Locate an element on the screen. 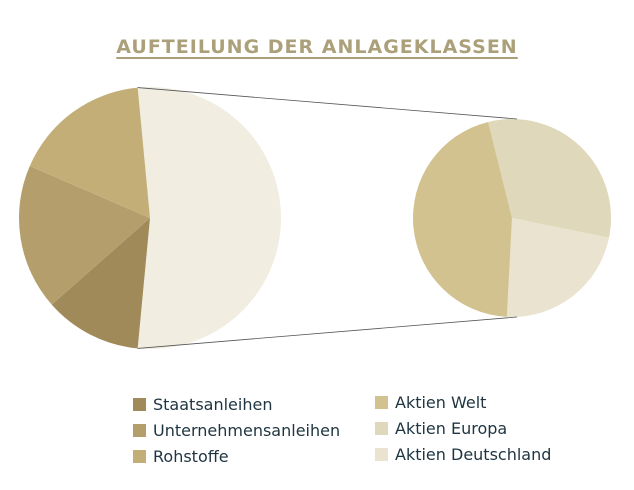 This screenshot has height=490, width=634. secondary-slice-aktien-deutschland is located at coordinates (558, 267).